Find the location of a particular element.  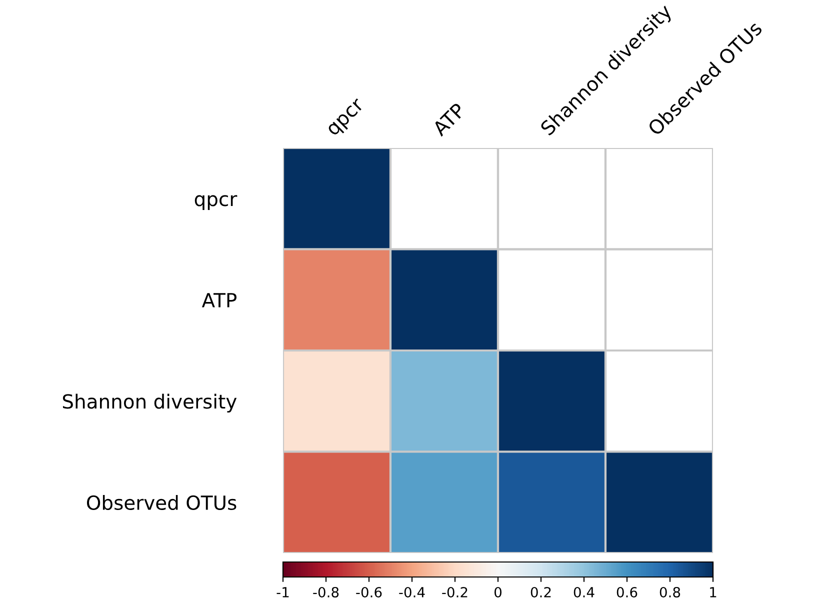

color-bar-label: 0 is located at coordinates (498, 592).